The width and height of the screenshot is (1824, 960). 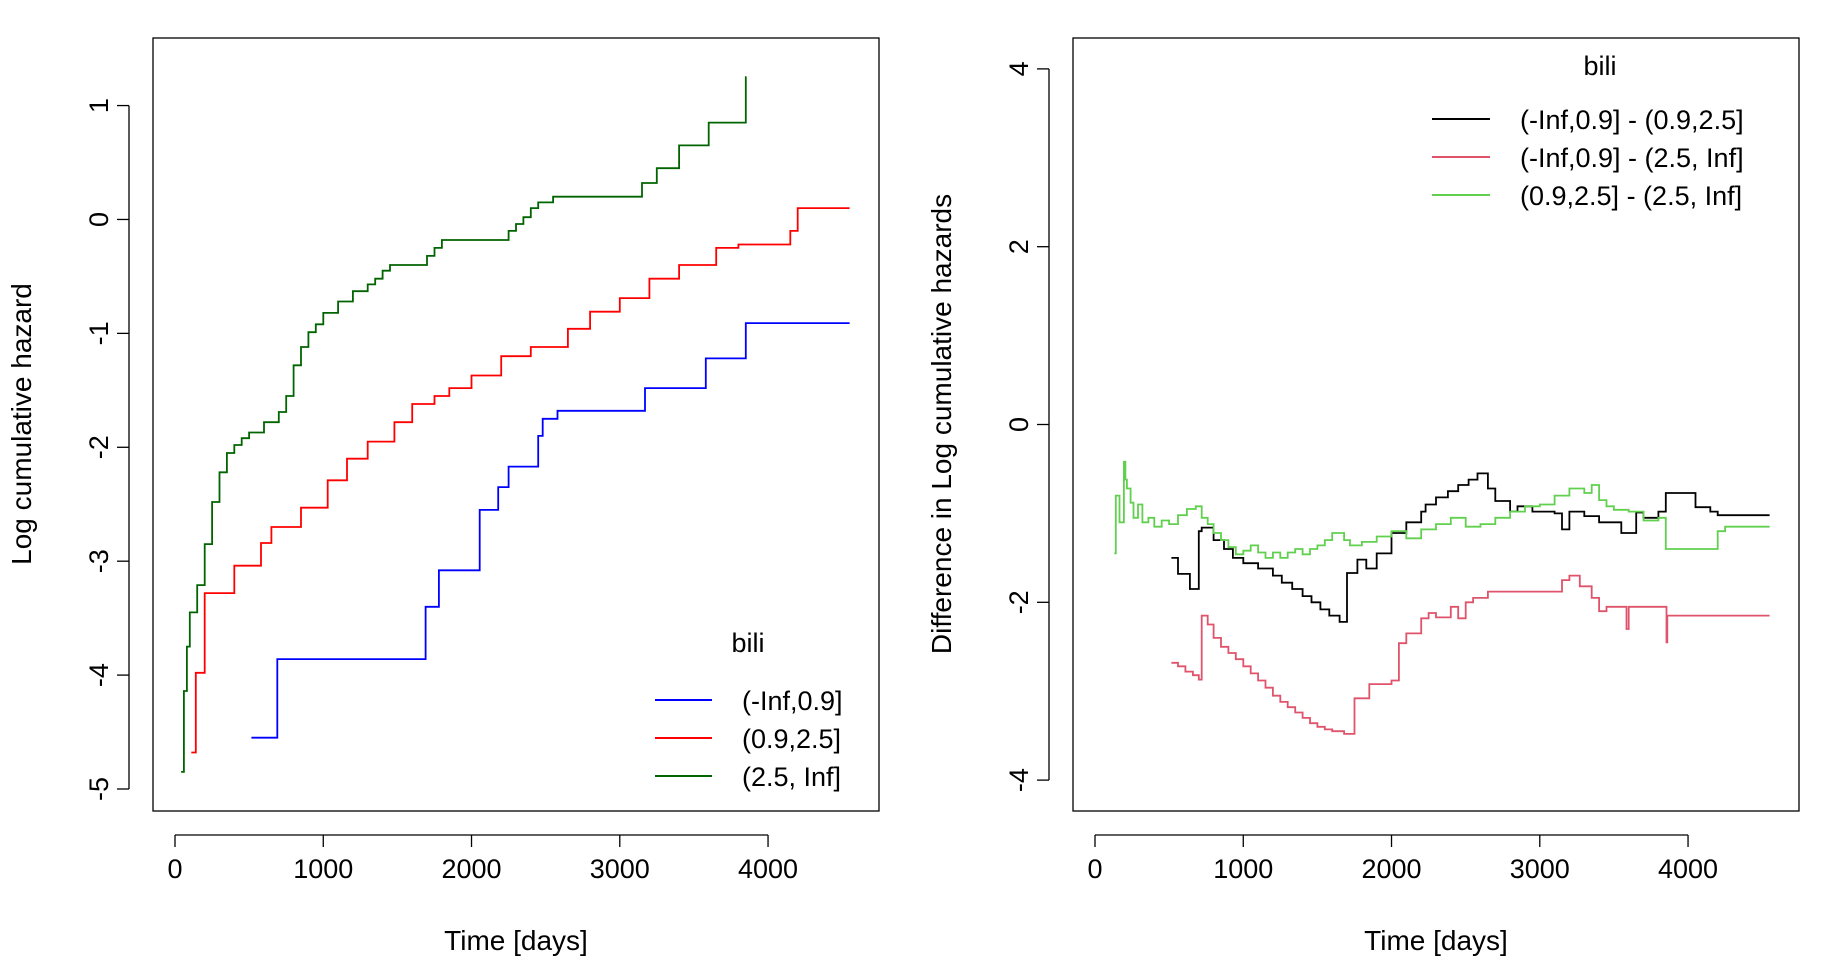 I want to click on left-legend-label-0: (-Inf,0.9], so click(x=792, y=701).